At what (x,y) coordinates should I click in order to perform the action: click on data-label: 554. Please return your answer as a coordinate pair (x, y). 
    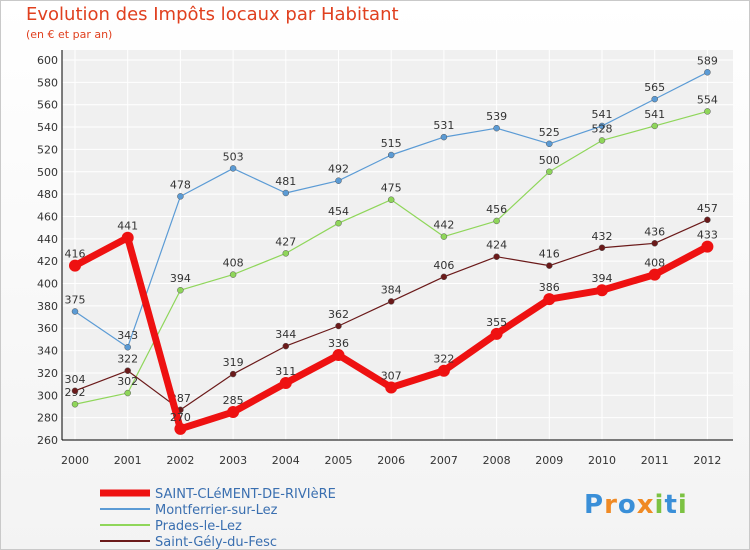
    Looking at the image, I should click on (707, 99).